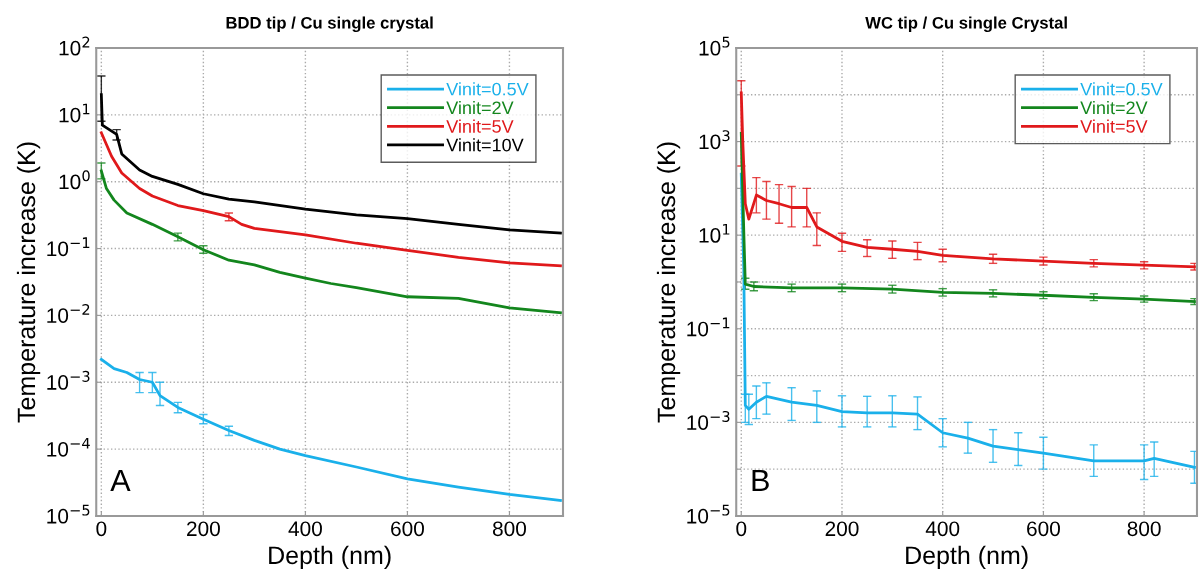 Image resolution: width=1203 pixels, height=585 pixels. Describe the element at coordinates (329, 24) in the screenshot. I see `chart-title: BDD tip / Cu single crystal` at that location.